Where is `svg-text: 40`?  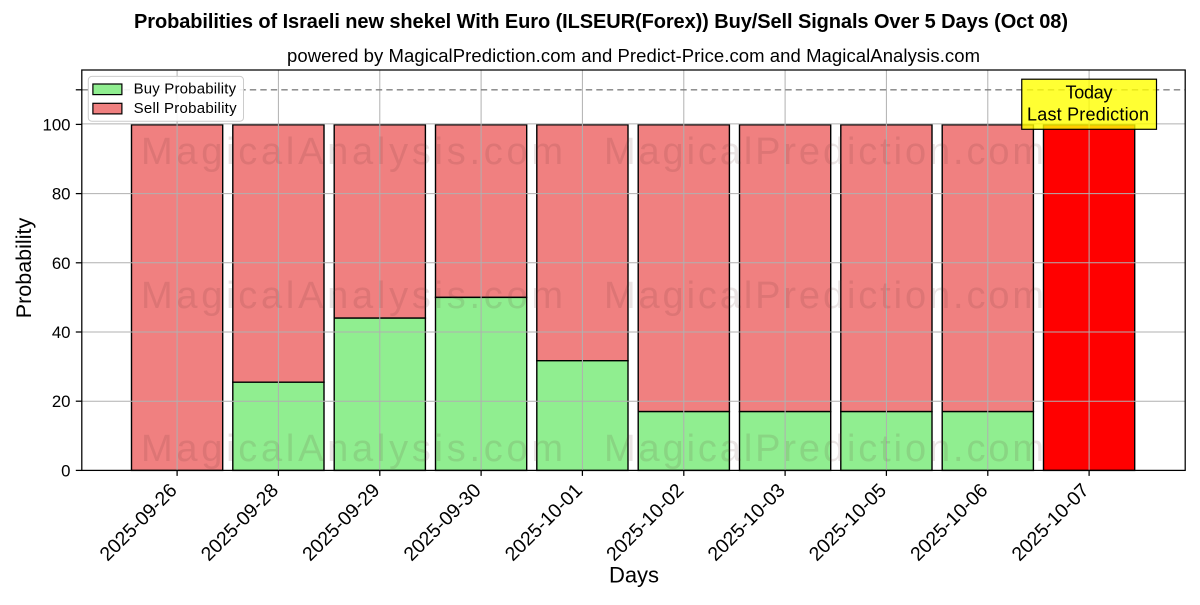 svg-text: 40 is located at coordinates (61, 332).